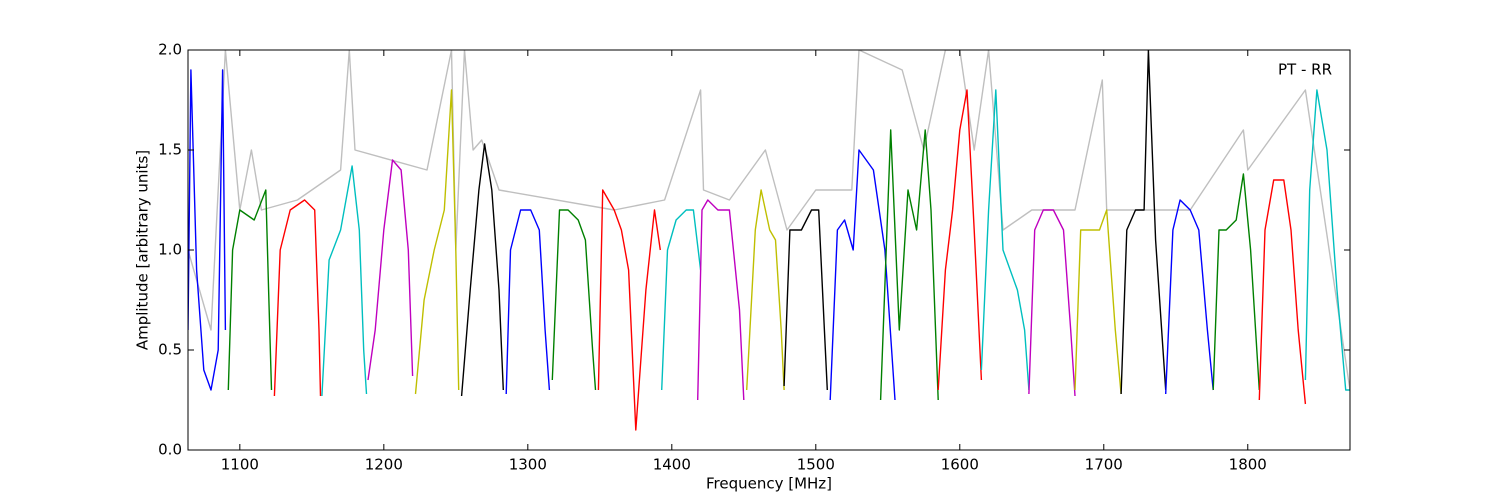 The image size is (1500, 500). Describe the element at coordinates (672, 465) in the screenshot. I see `x-tick-label: 1400` at that location.